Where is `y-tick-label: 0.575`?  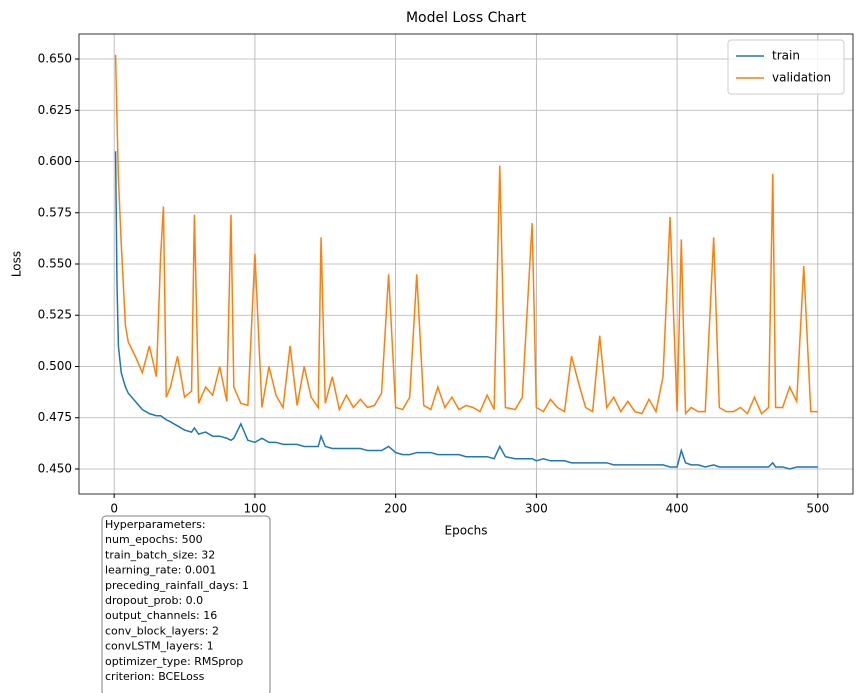
y-tick-label: 0.575 is located at coordinates (55, 212).